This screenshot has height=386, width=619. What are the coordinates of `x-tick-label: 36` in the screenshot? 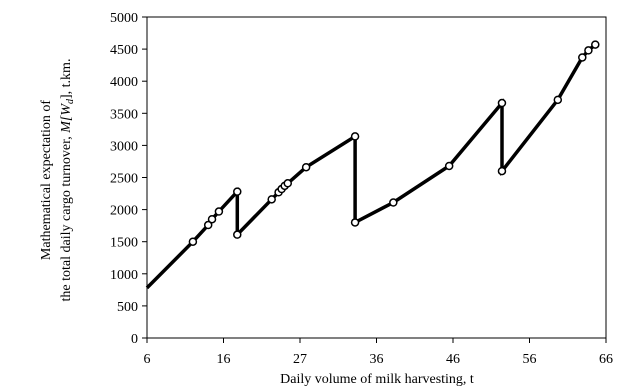 It's located at (377, 359).